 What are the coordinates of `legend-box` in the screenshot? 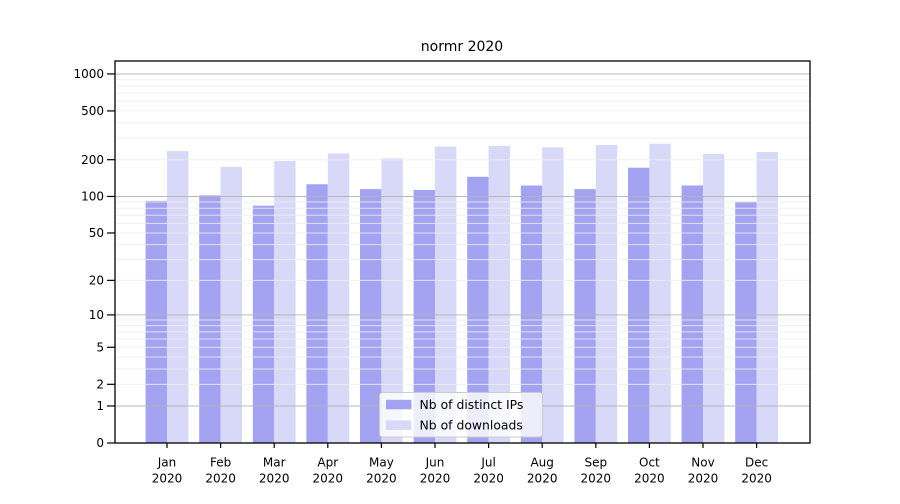 It's located at (461, 415).